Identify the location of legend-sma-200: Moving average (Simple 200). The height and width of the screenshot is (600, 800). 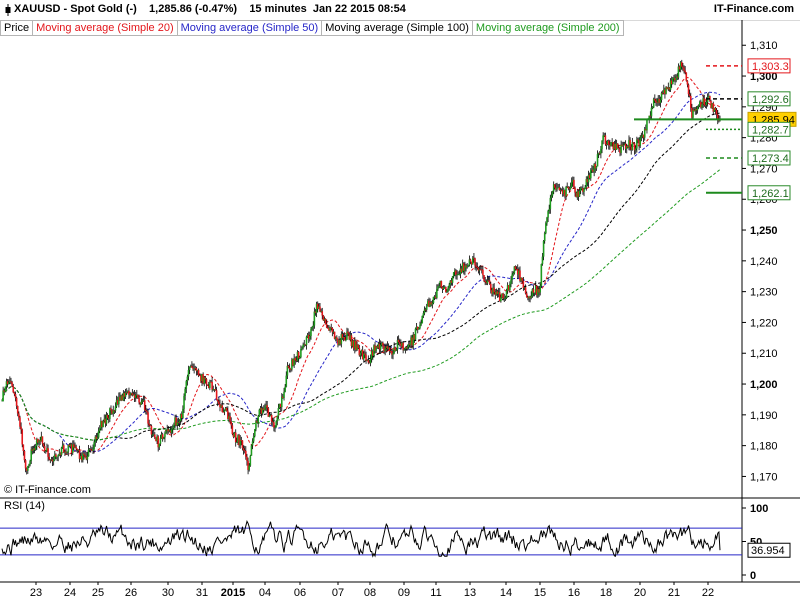
(547, 28).